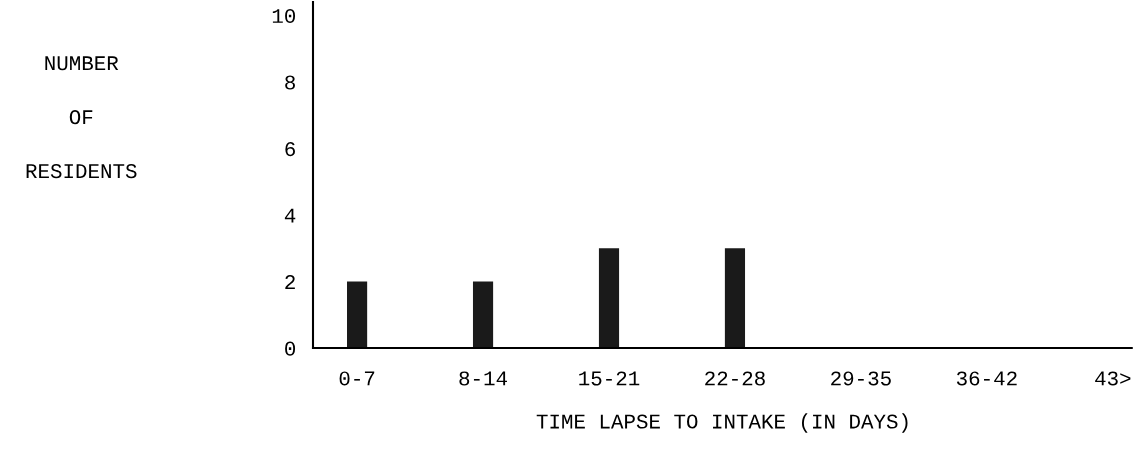 This screenshot has width=1134, height=461. Describe the element at coordinates (81, 117) in the screenshot. I see `text: NUMBER OF RESIDENTS` at that location.